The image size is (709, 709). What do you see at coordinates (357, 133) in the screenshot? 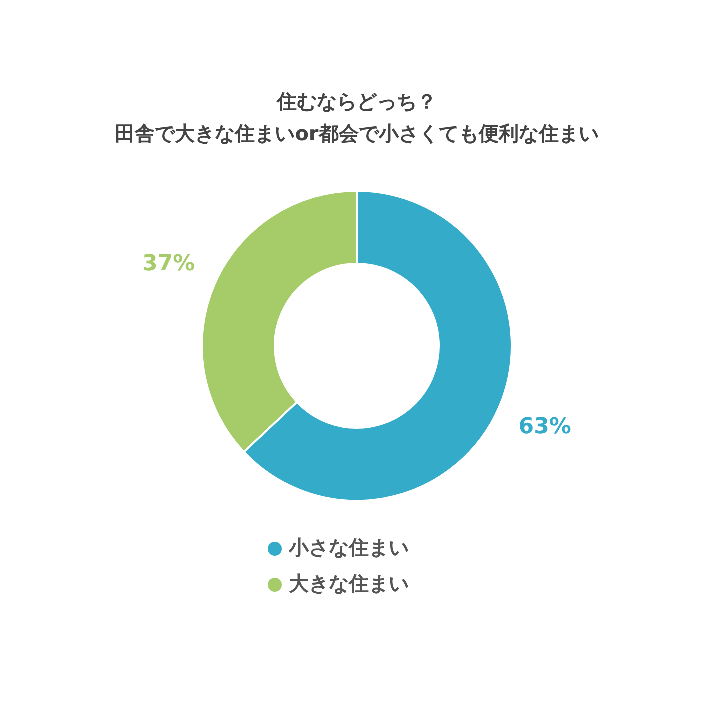
I see `chart-subtitle: 田舎で大きな住まいor都会で小さくても便利な住まい` at bounding box center [357, 133].